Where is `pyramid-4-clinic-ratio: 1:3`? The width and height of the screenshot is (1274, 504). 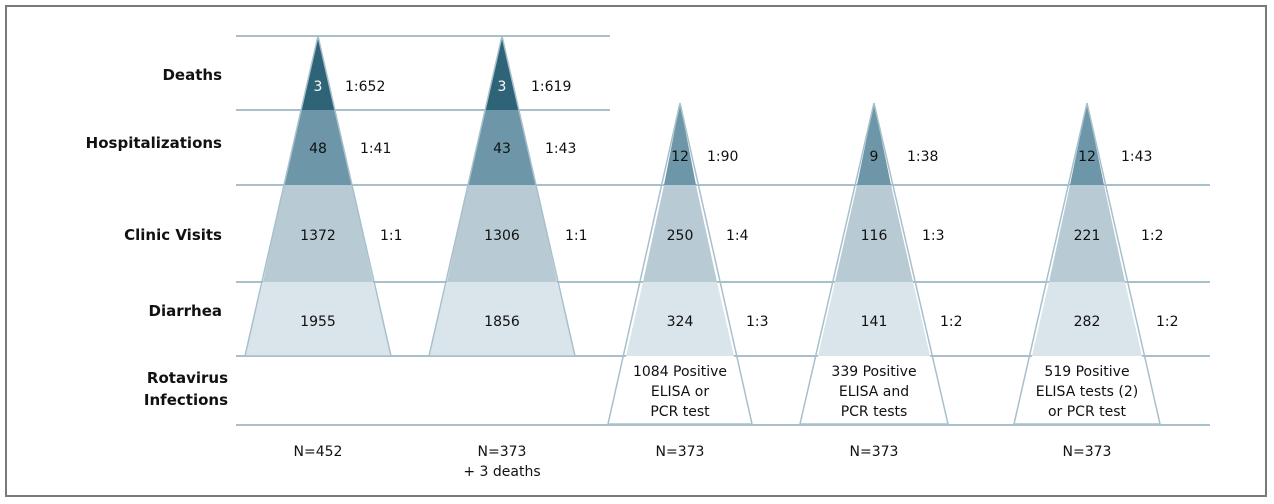
pyramid-4-clinic-ratio: 1:3 is located at coordinates (933, 236).